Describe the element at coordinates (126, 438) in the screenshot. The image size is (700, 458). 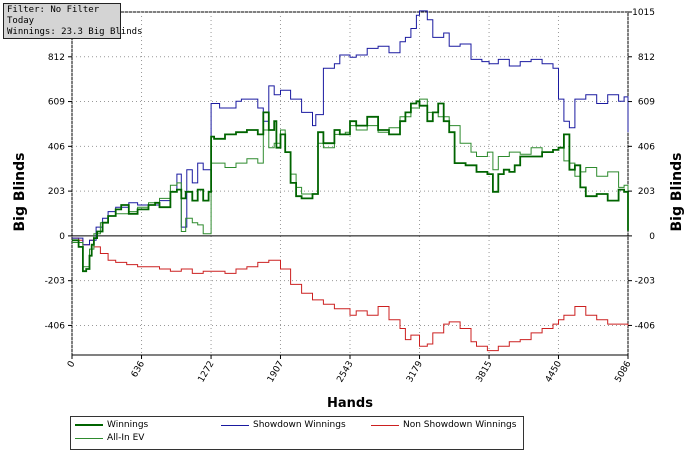
I see `legend-label-allin-ev: All-In EV` at that location.